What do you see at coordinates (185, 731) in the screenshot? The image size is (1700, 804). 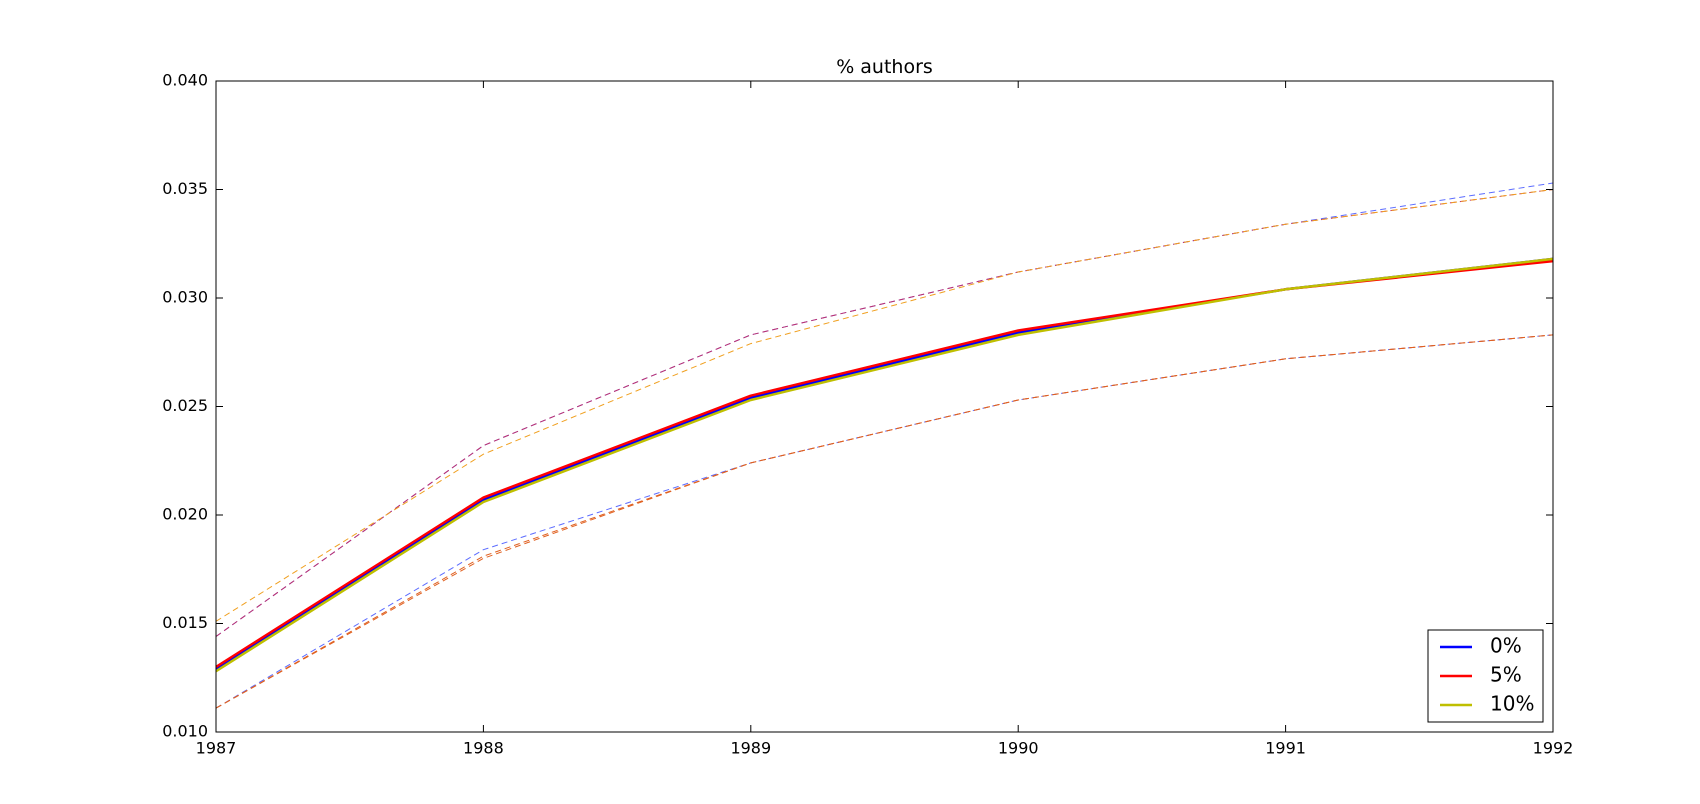 I see `y-tick-label-0: 0.010` at bounding box center [185, 731].